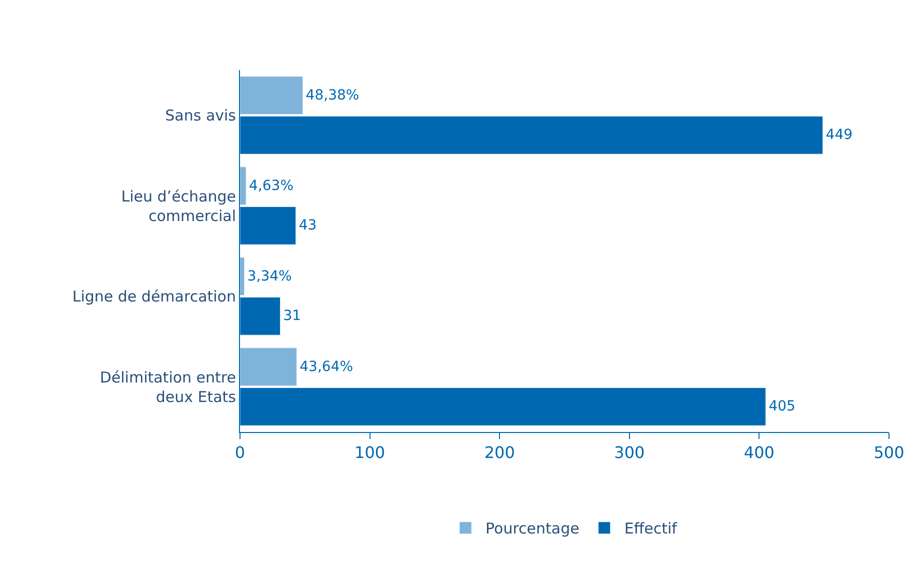 Image resolution: width=919 pixels, height=562 pixels. I want to click on legend-label: Pourcentage, so click(533, 529).